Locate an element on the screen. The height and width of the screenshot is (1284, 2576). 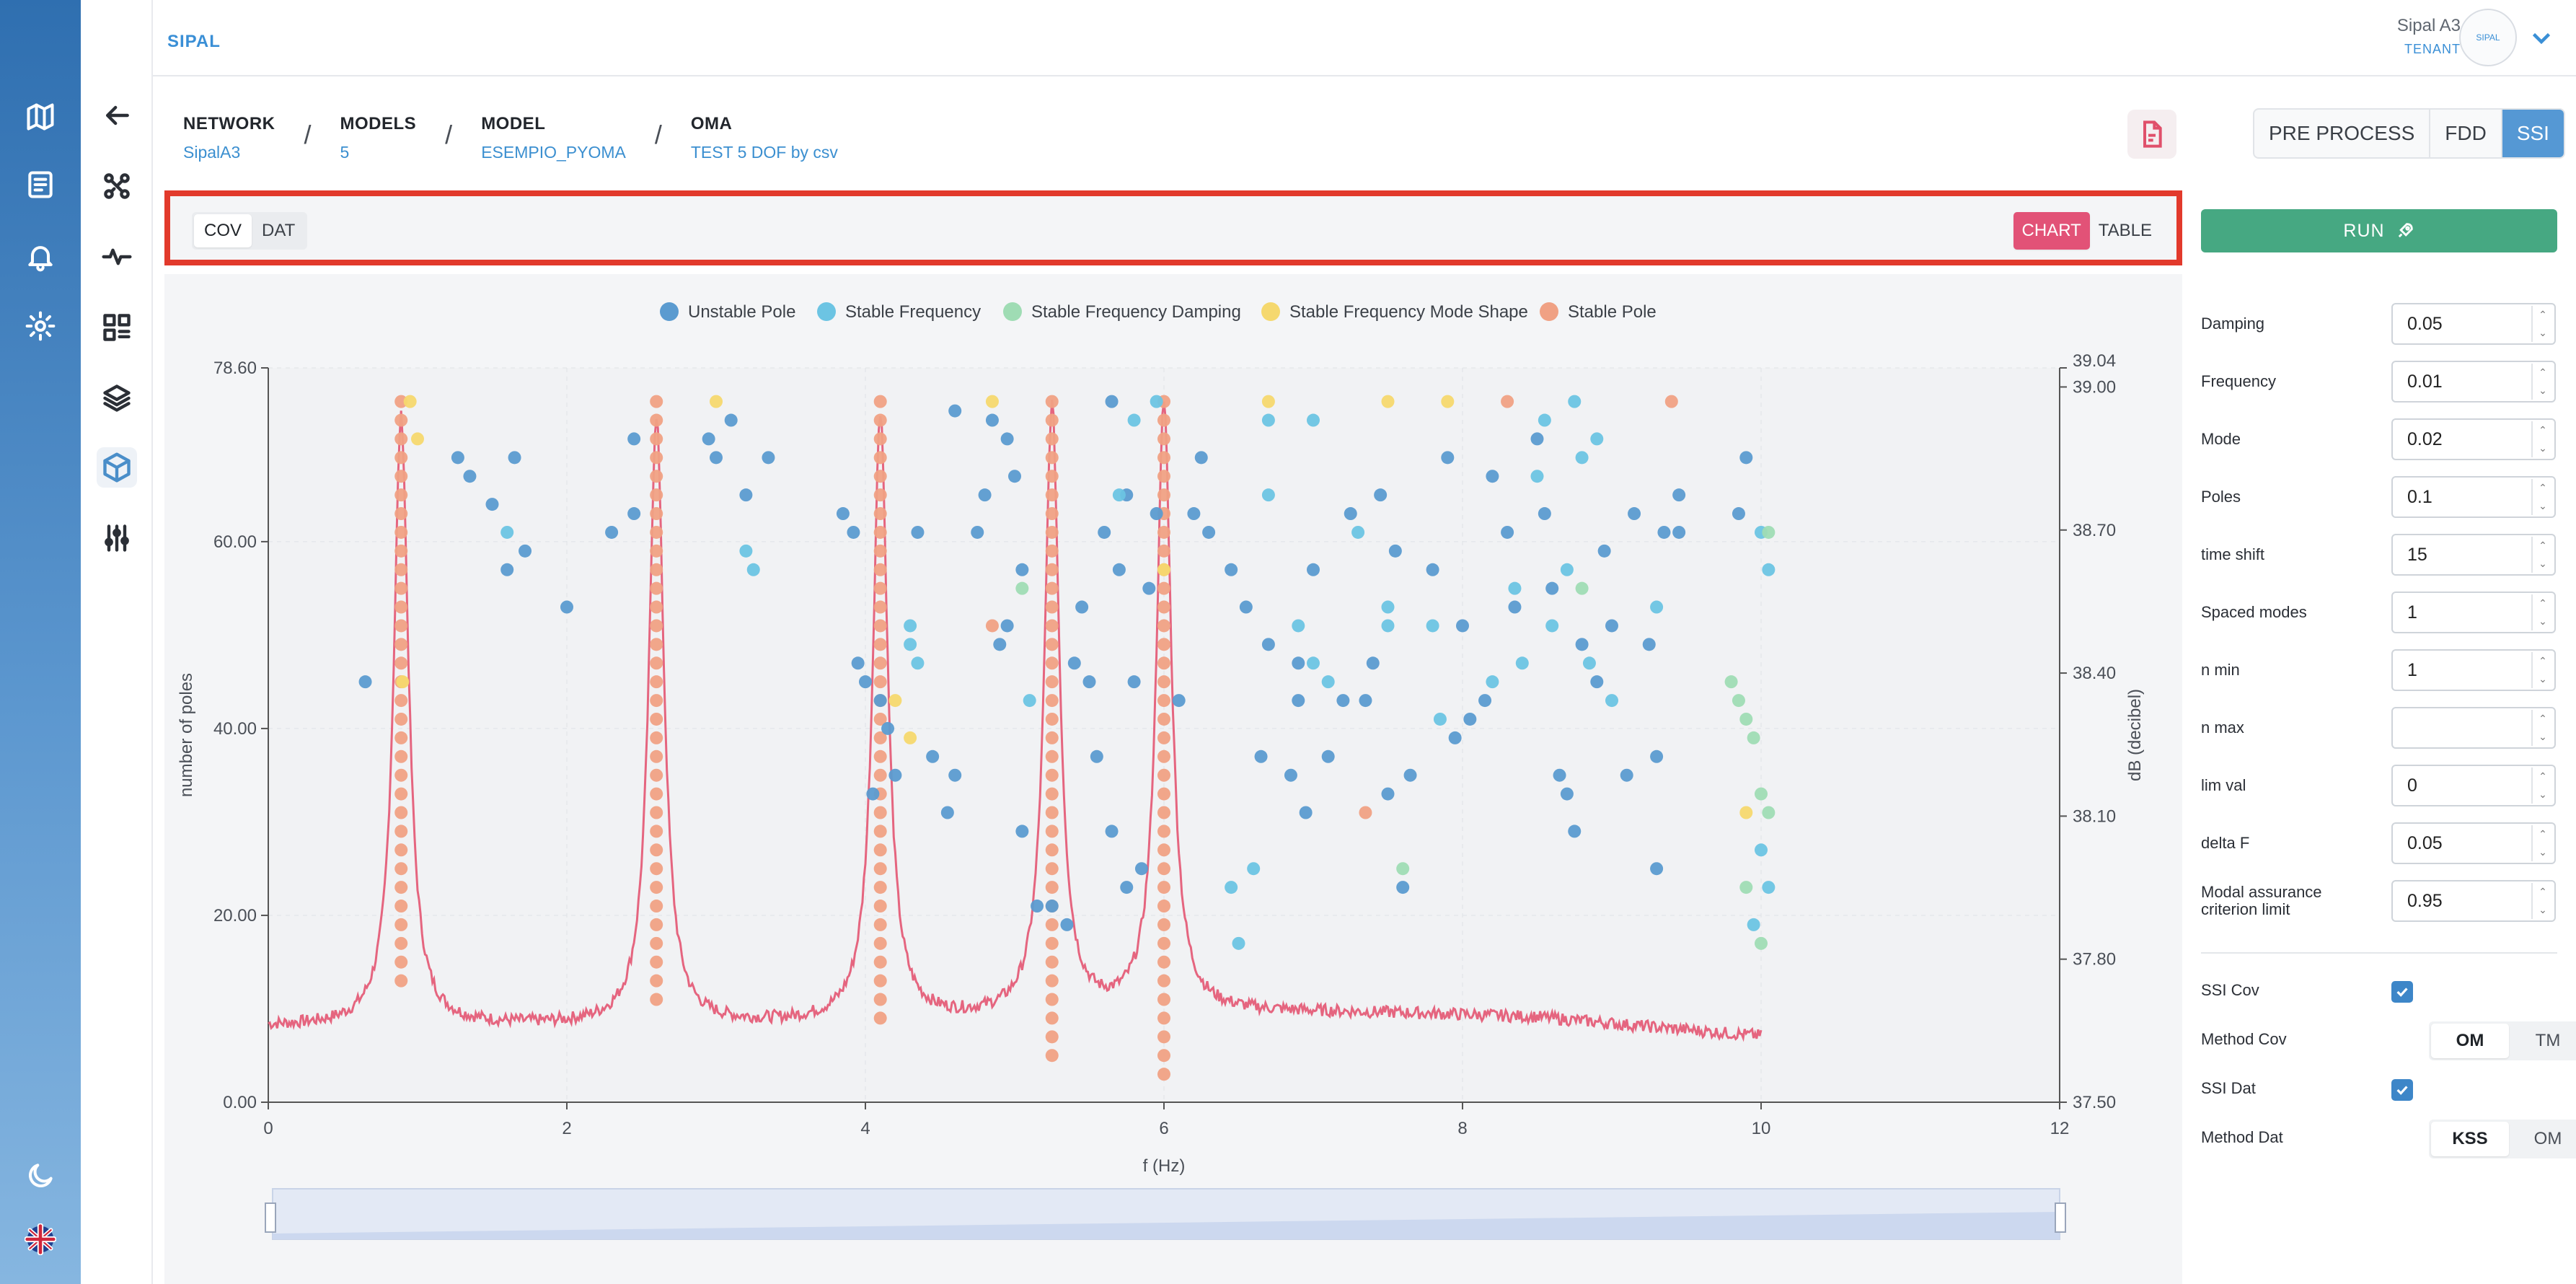
bell-icon is located at coordinates (40, 257).